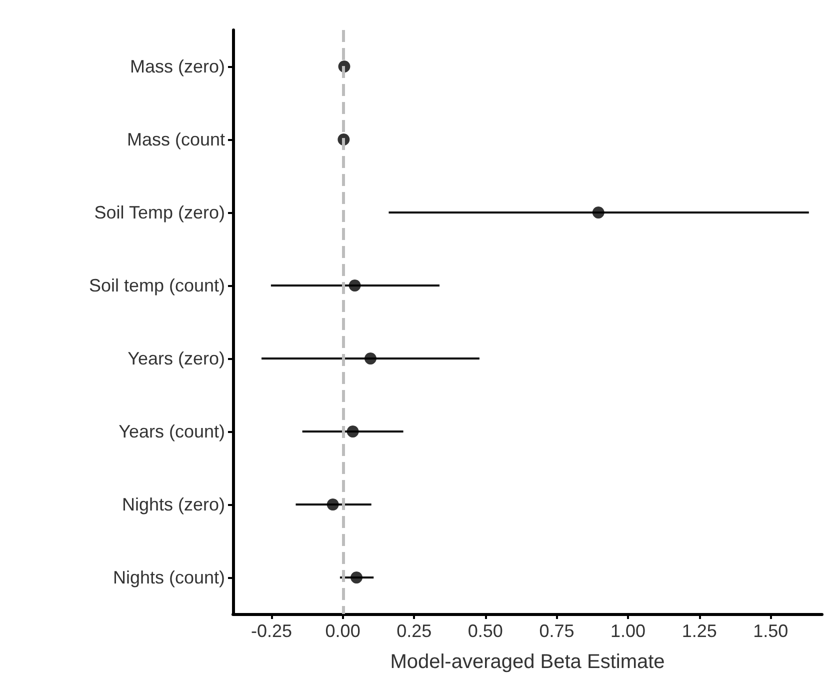 The height and width of the screenshot is (691, 827). I want to click on x-tick-label: 1.00, so click(628, 631).